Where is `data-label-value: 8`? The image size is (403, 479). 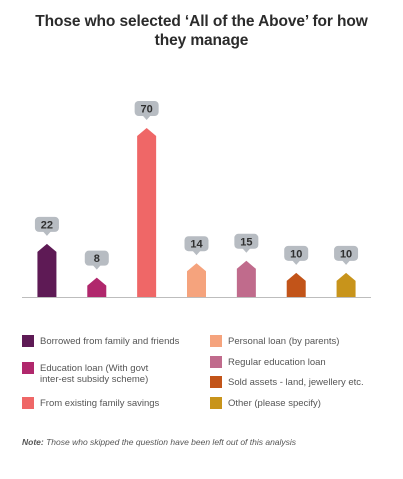
data-label-value: 8 is located at coordinates (97, 259).